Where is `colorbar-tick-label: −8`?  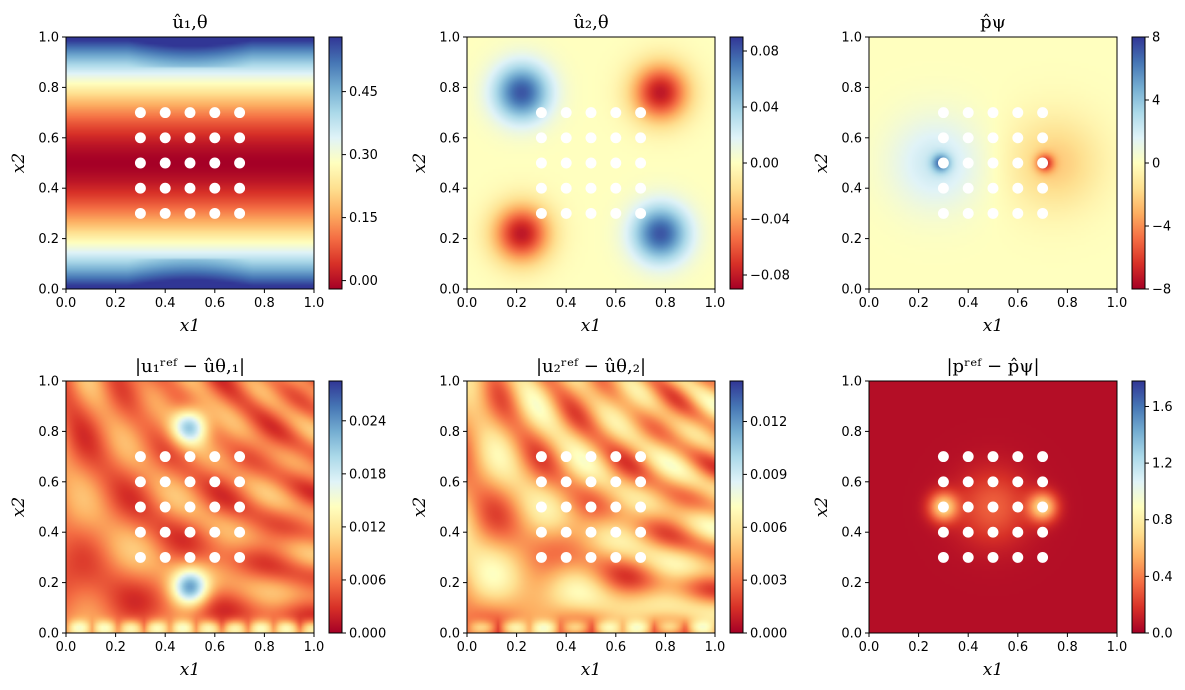
colorbar-tick-label: −8 is located at coordinates (1161, 290).